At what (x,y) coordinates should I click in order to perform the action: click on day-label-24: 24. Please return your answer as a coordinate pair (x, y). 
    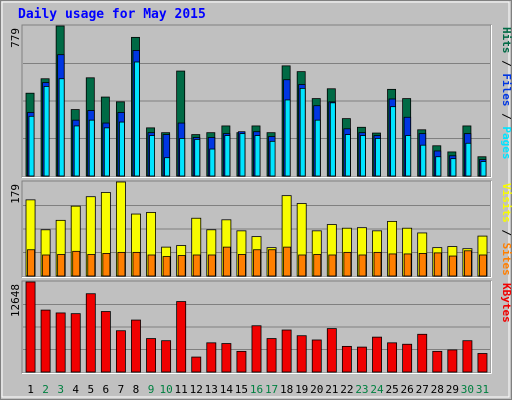
    Looking at the image, I should click on (377, 389).